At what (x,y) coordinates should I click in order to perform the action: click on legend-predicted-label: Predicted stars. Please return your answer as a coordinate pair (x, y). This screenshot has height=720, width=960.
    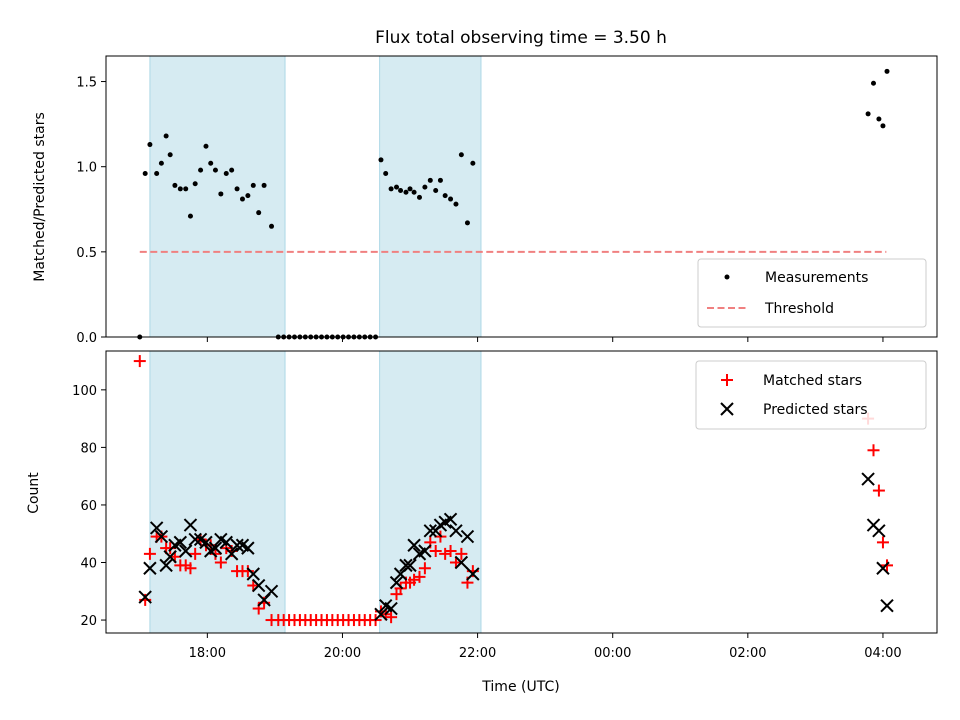
    Looking at the image, I should click on (815, 410).